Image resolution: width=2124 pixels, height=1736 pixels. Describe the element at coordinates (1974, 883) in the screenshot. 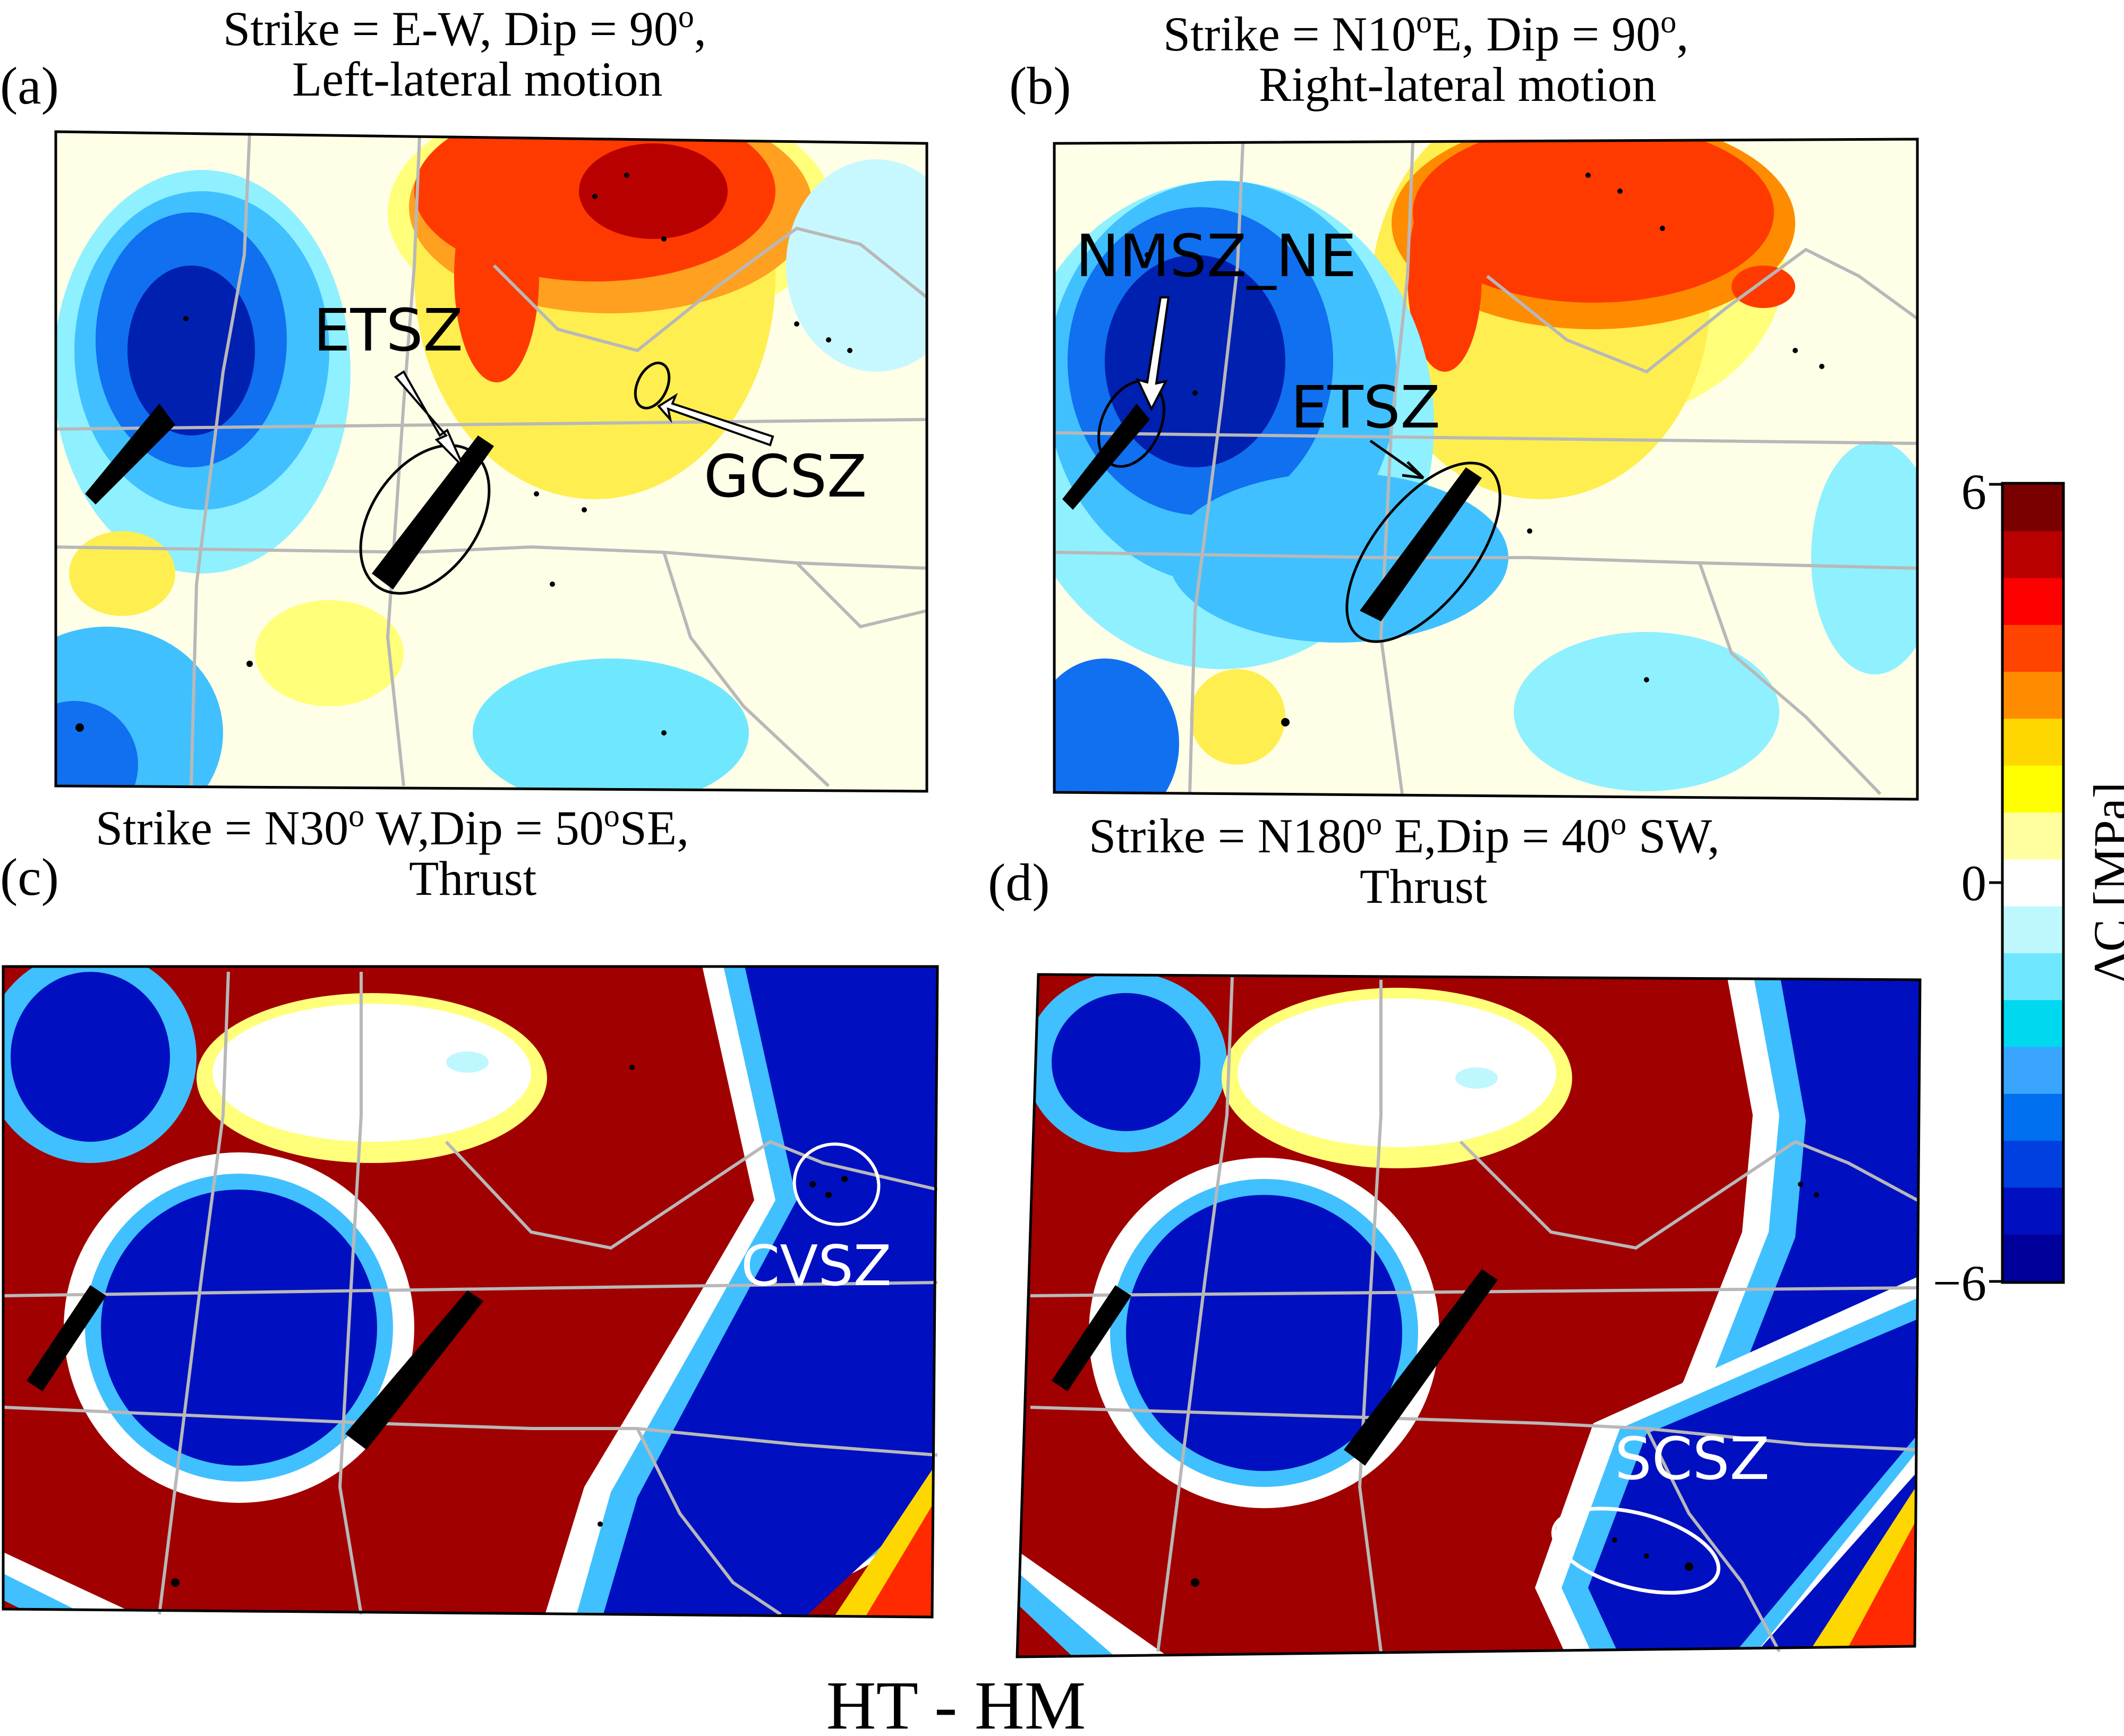

I see `colorbar-tick-zero: 0` at that location.